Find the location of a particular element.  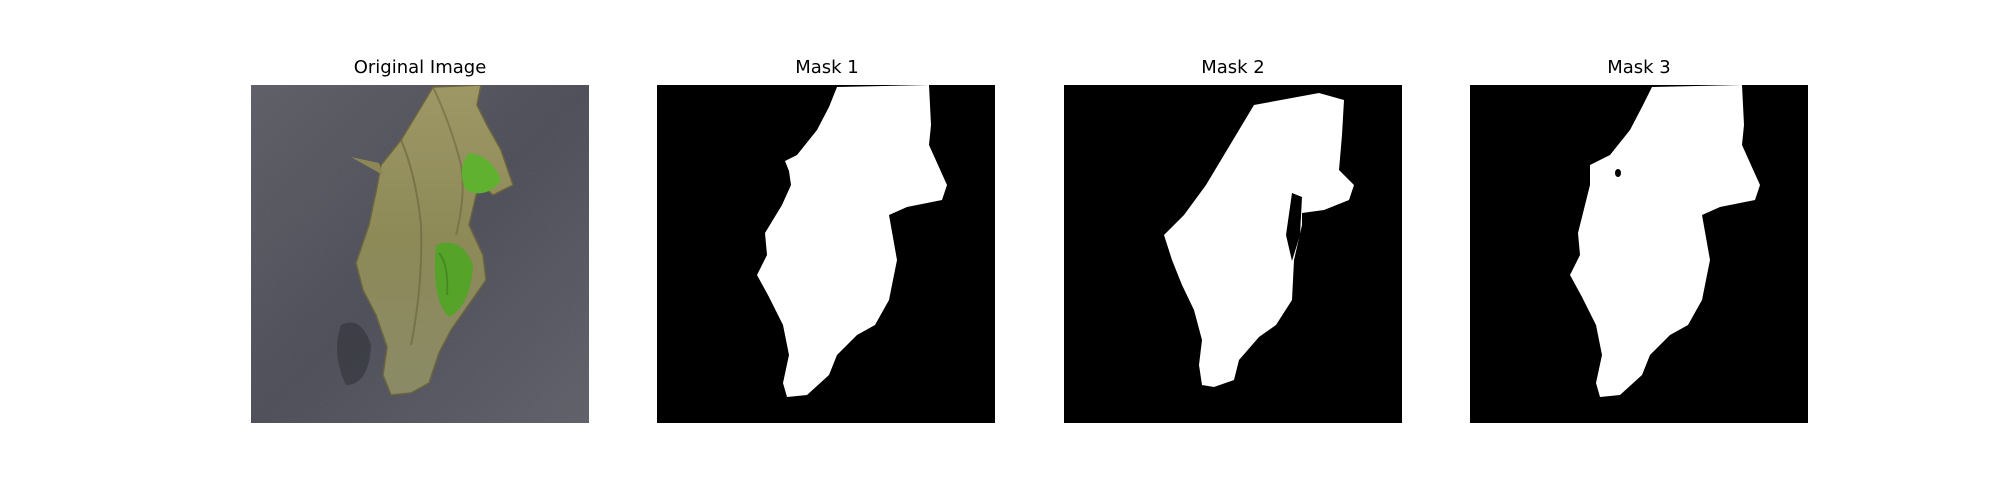

mask-3-hole is located at coordinates (1618, 173).